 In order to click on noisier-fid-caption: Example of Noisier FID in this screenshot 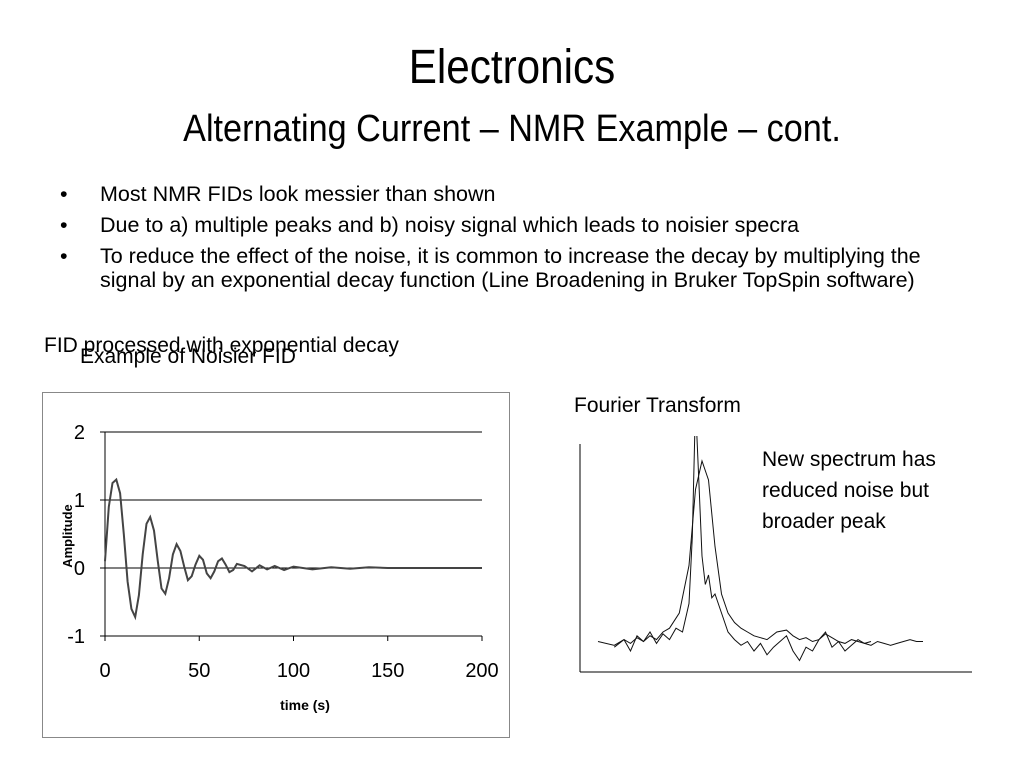, I will do `click(188, 356)`.